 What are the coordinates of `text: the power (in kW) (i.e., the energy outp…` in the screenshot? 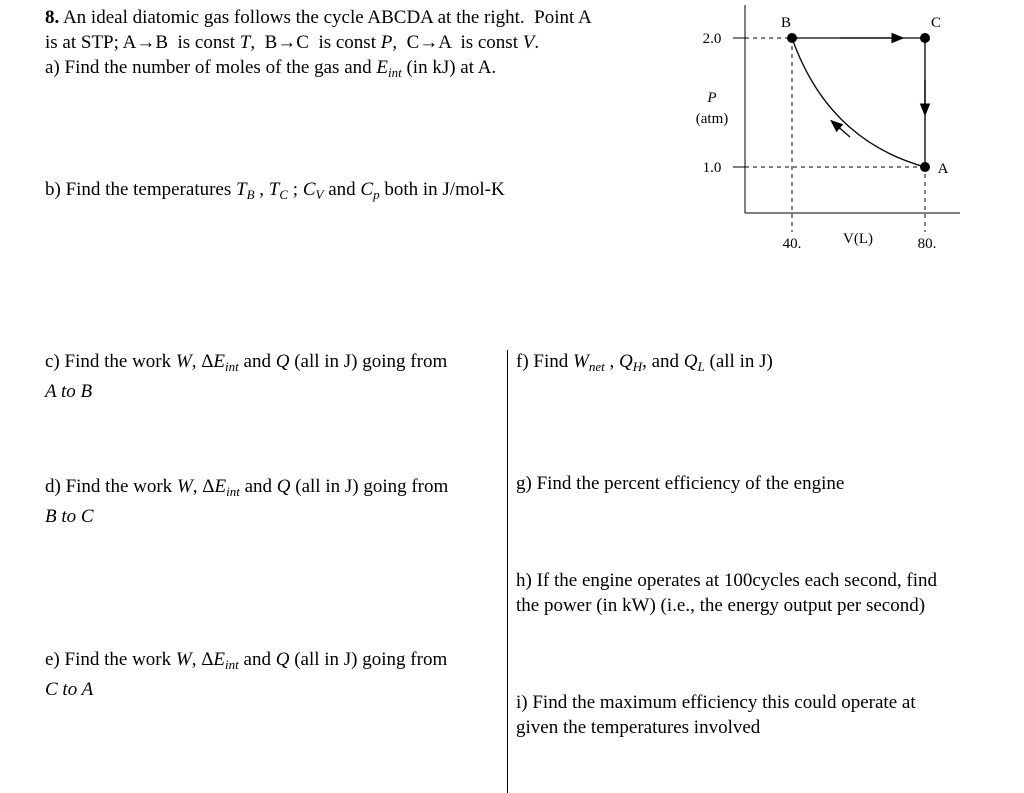 It's located at (721, 605).